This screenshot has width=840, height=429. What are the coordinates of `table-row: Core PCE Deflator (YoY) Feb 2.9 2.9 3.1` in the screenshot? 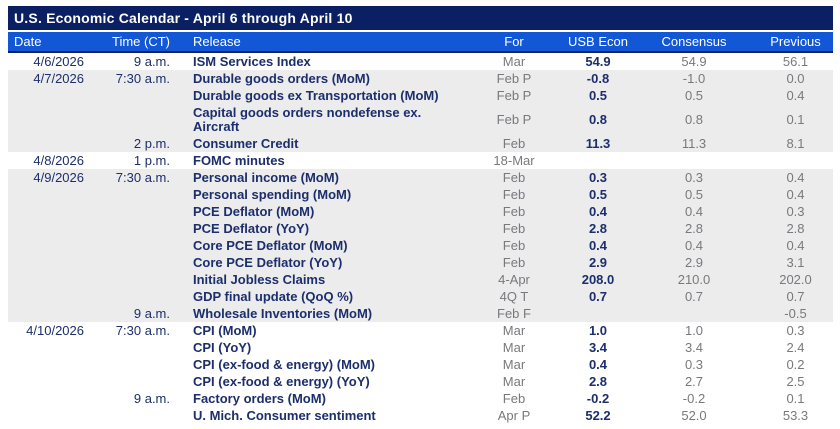 It's located at (420, 262).